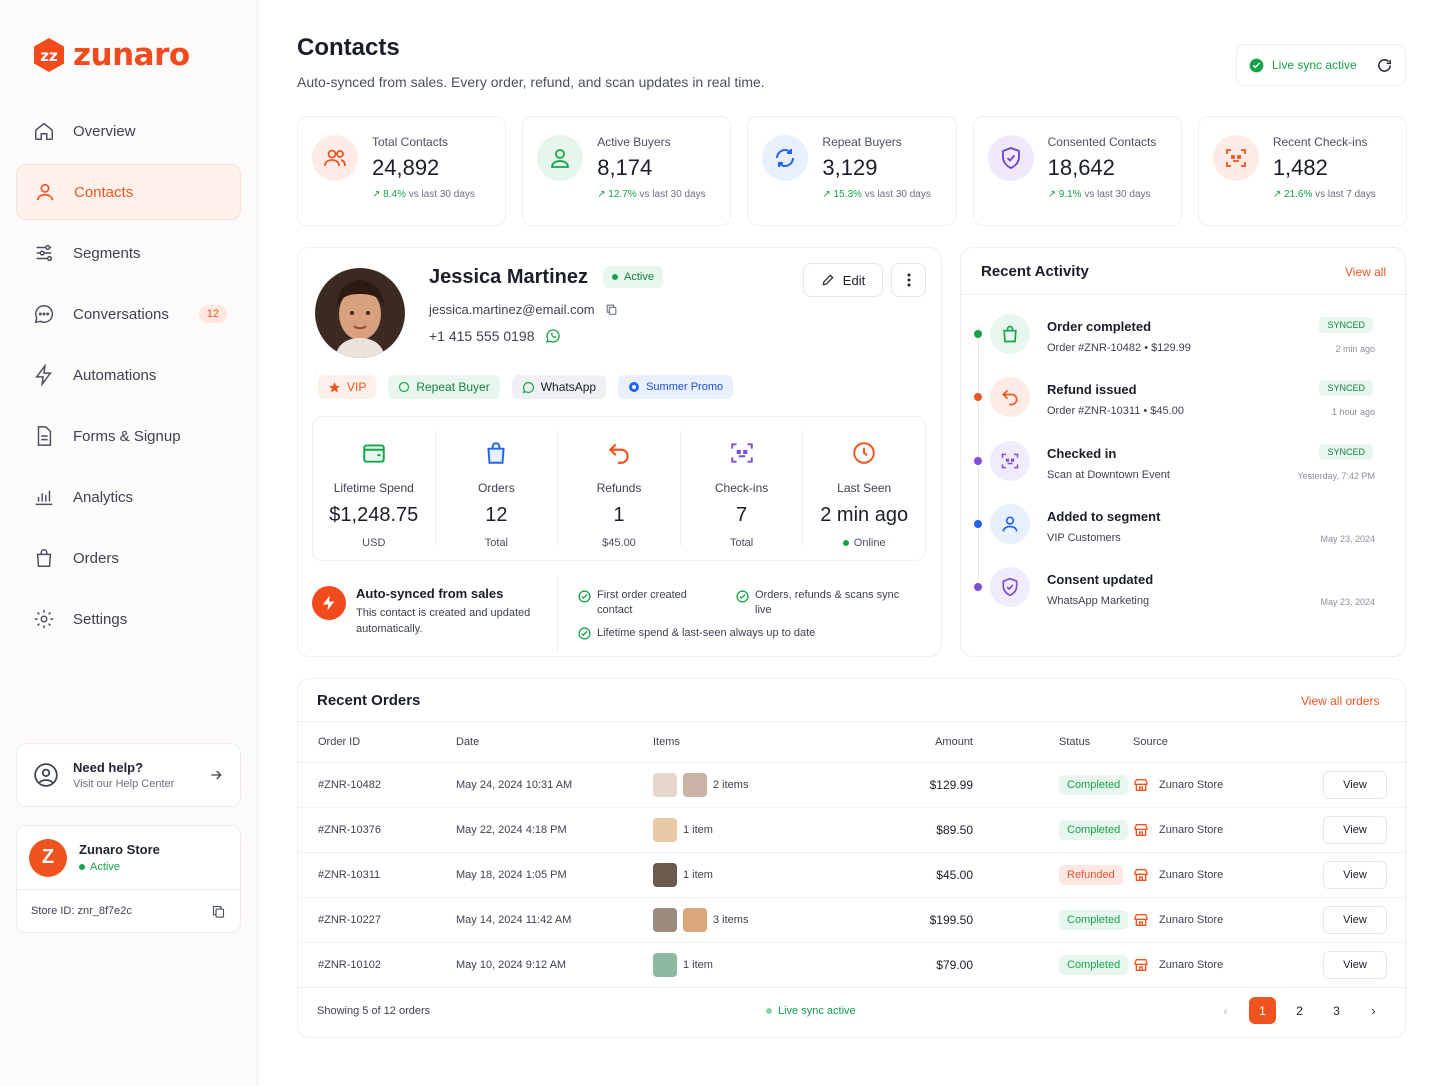 Image resolution: width=1448 pixels, height=1086 pixels. Describe the element at coordinates (497, 490) in the screenshot. I see `metric-orders: Orders 12 Total` at that location.